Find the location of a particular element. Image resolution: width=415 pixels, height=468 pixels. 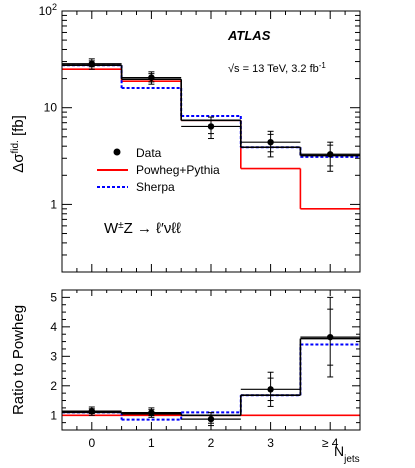

main-y-tick-label: 1 is located at coordinates (53, 204).